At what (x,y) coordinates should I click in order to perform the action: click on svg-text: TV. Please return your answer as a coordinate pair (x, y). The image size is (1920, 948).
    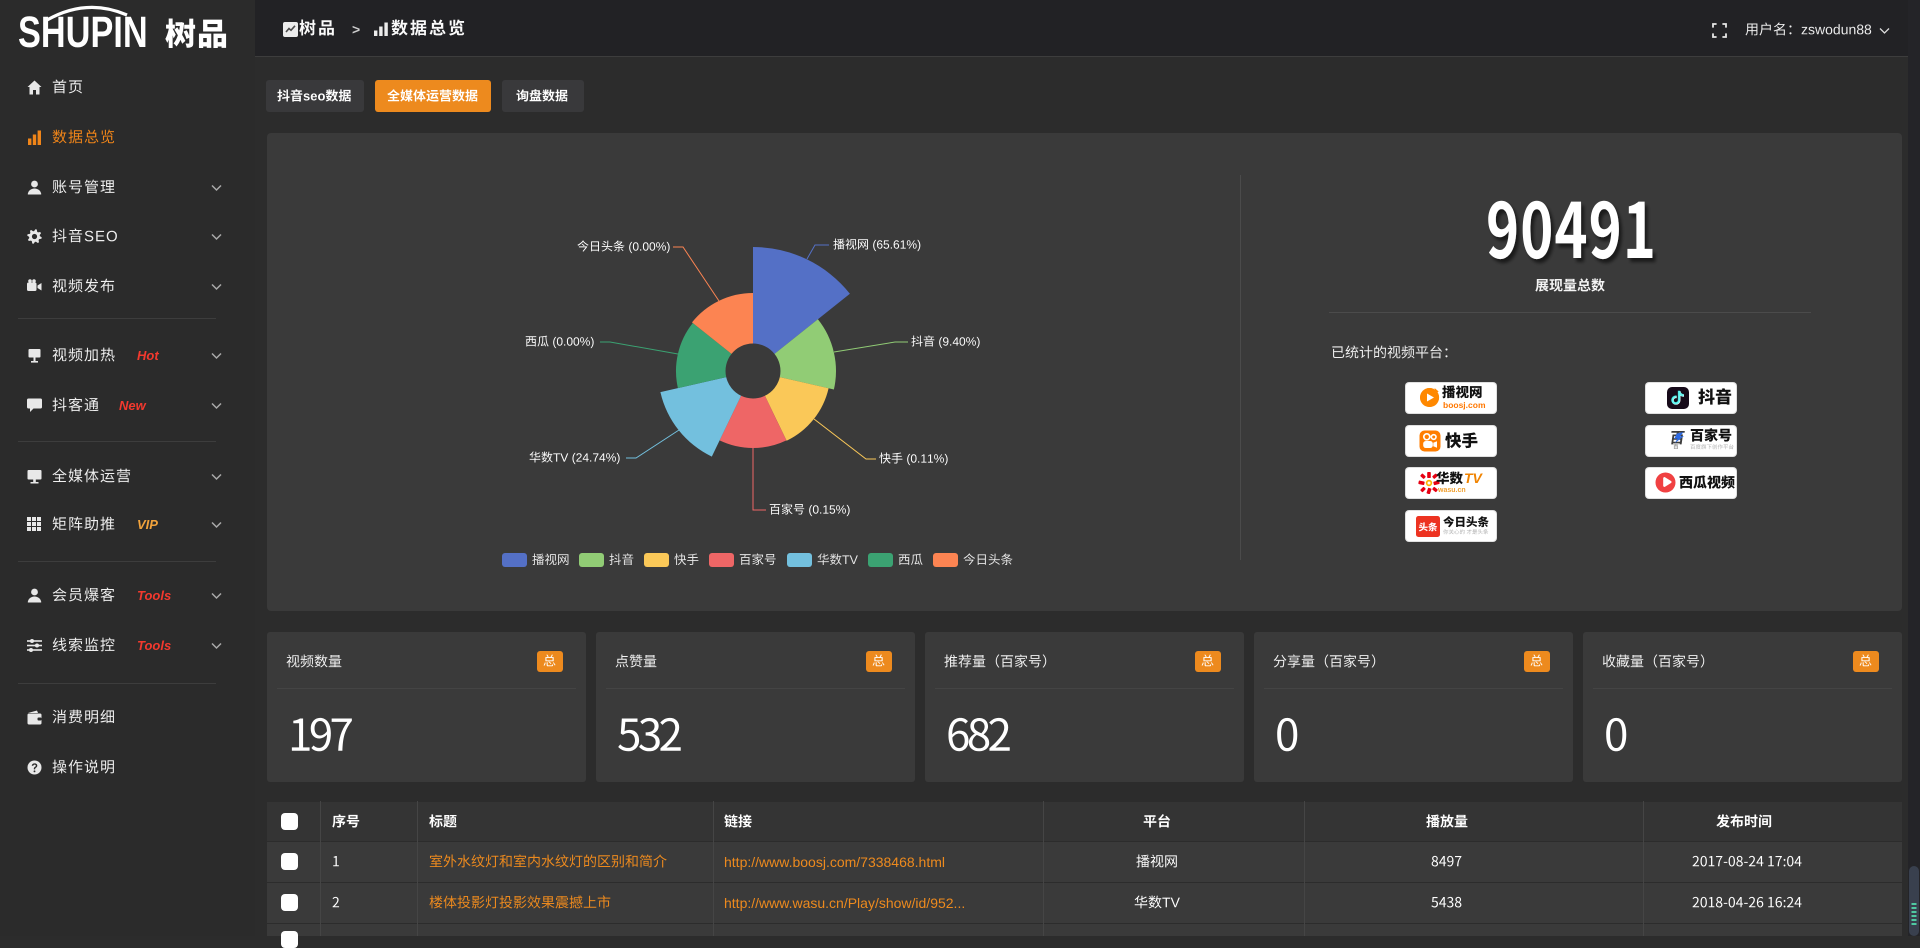
    Looking at the image, I should click on (1474, 478).